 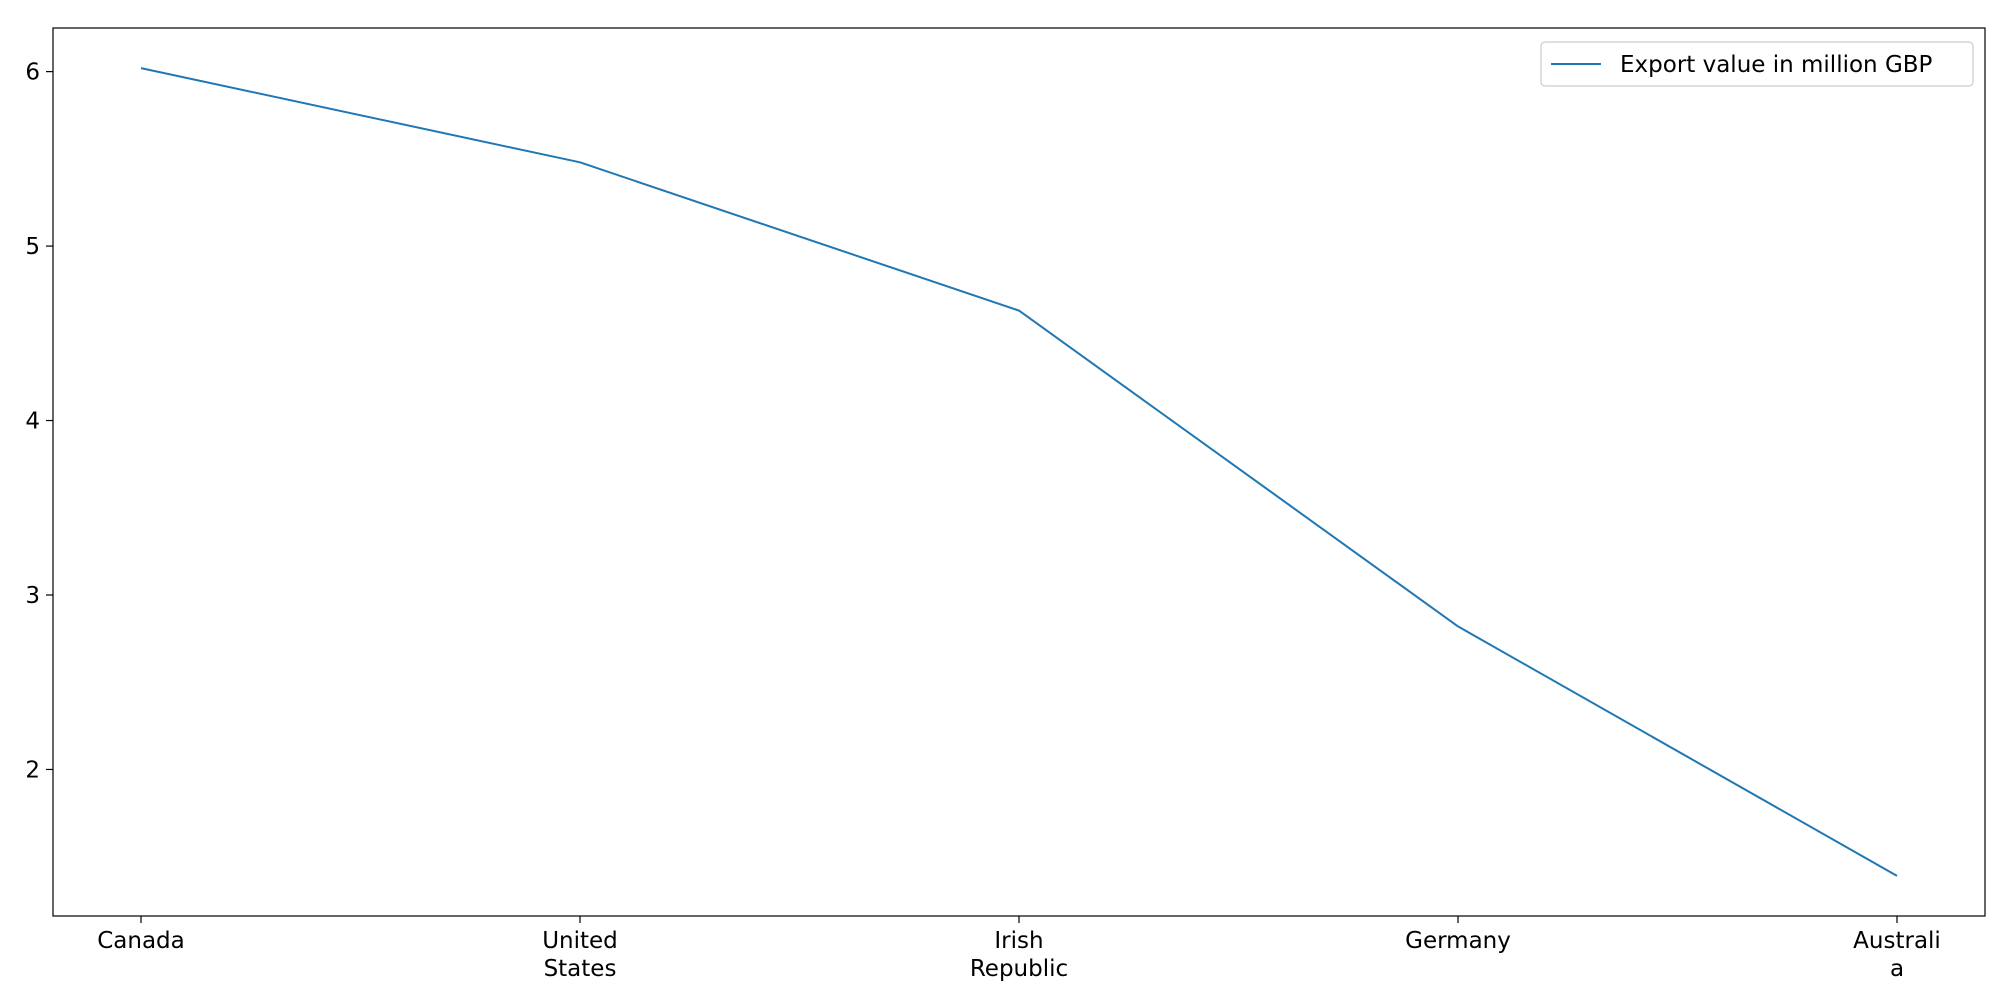 What do you see at coordinates (1776, 65) in the screenshot?
I see `legend-label: Export value in million GBP` at bounding box center [1776, 65].